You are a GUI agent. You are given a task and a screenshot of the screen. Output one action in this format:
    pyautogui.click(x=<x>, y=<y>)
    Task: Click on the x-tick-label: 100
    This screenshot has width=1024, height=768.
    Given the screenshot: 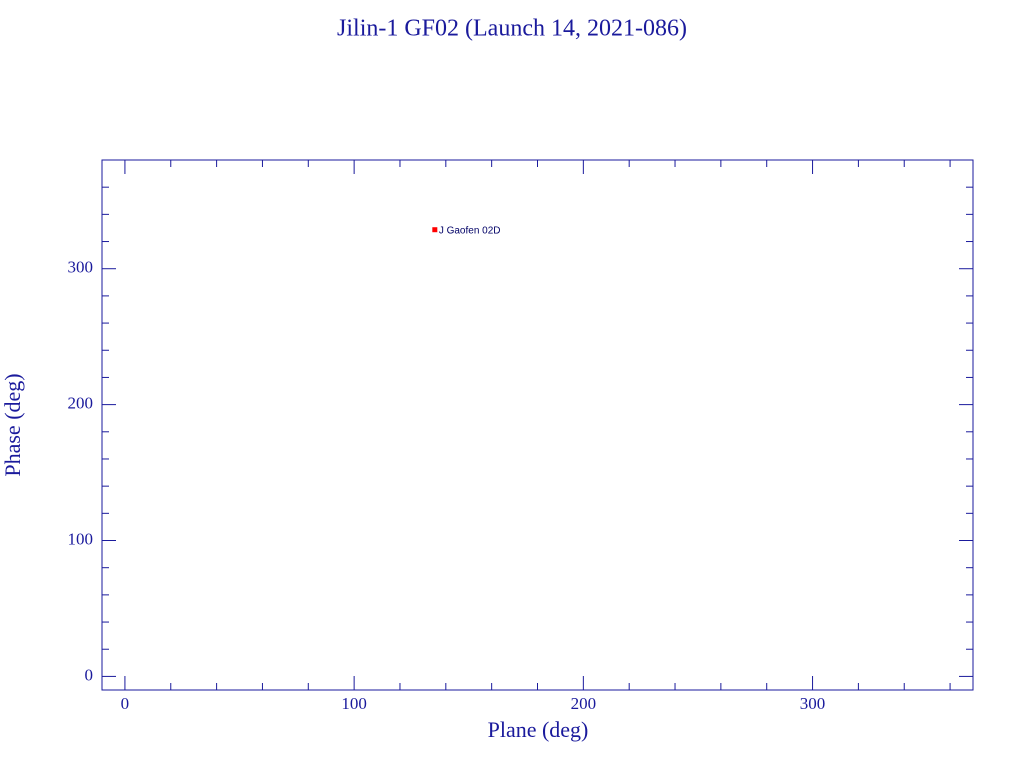 What is the action you would take?
    pyautogui.click(x=354, y=703)
    